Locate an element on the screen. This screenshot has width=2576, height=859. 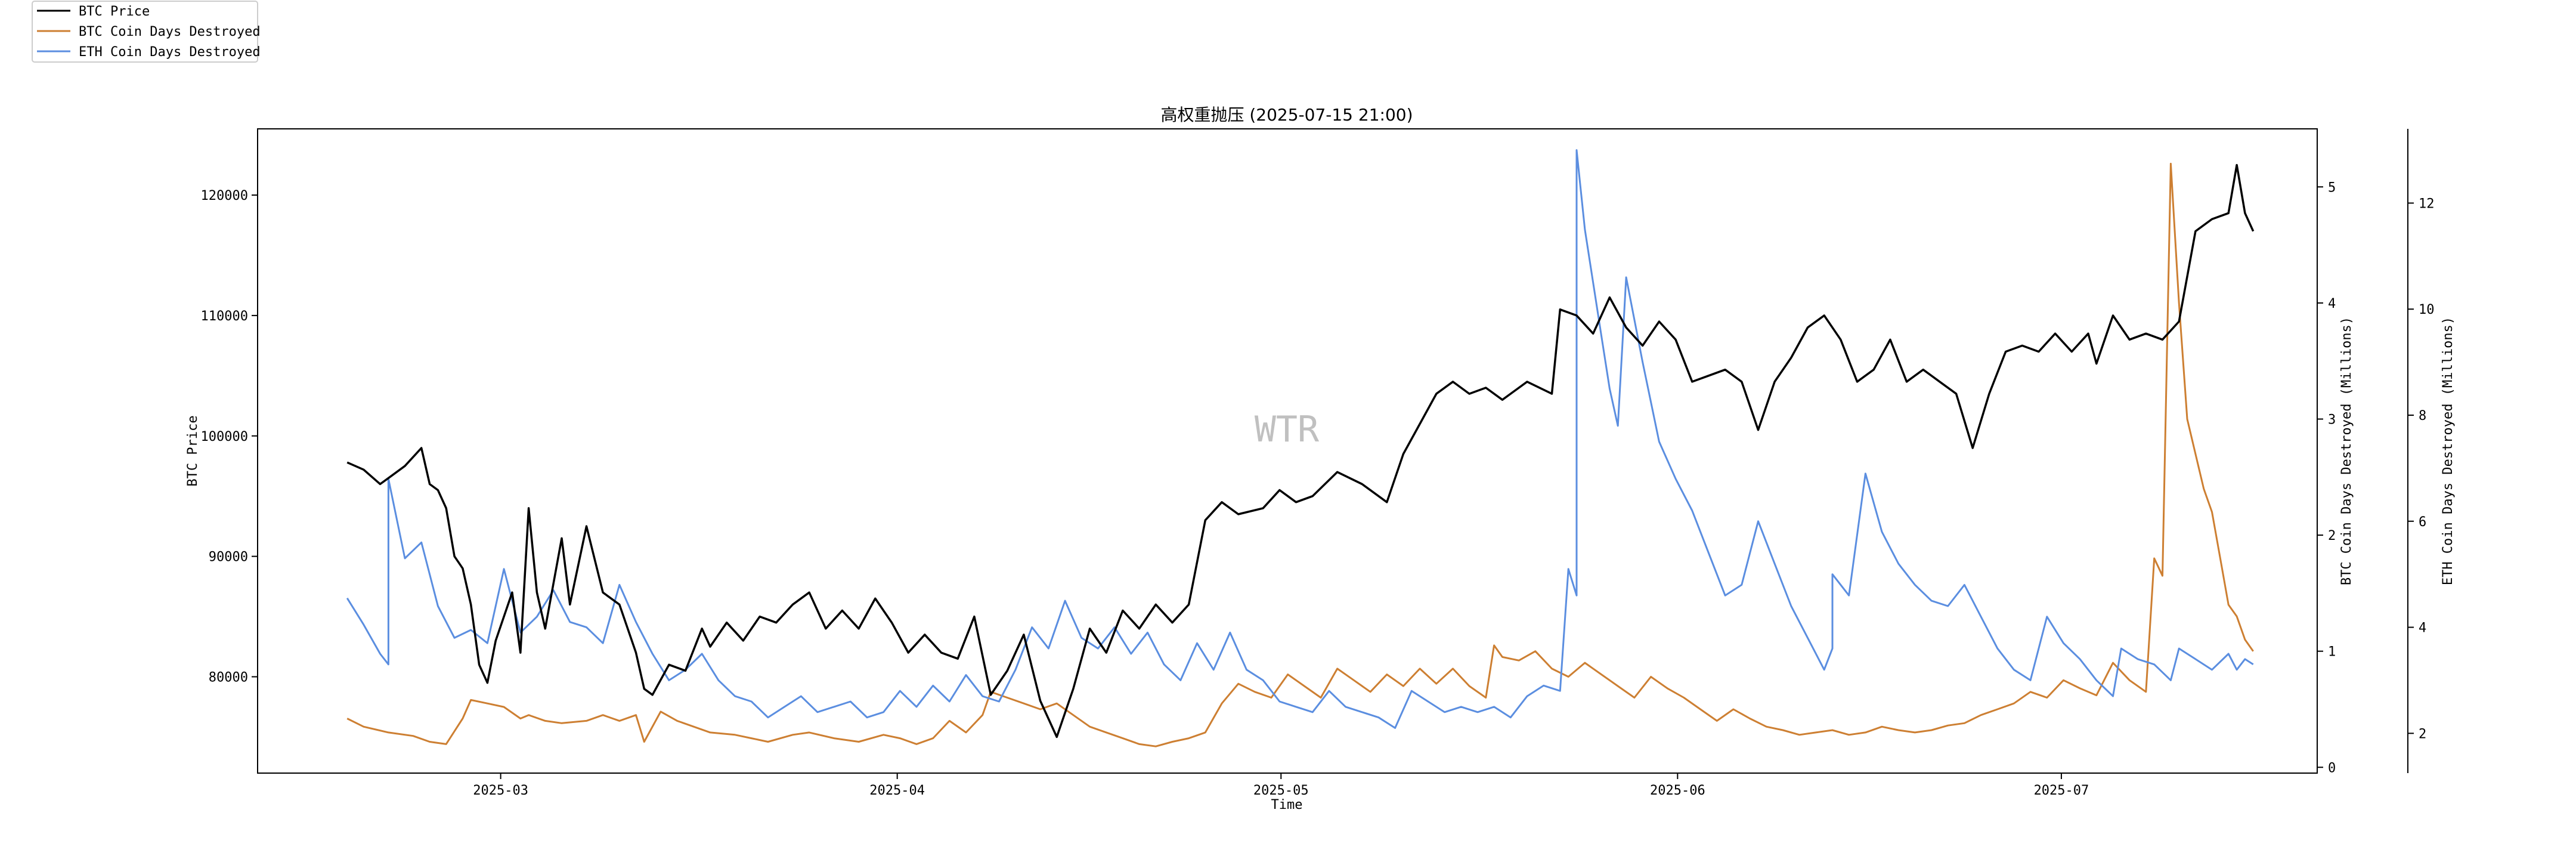
btc-cdd-tick-label: 0 is located at coordinates (2332, 768).